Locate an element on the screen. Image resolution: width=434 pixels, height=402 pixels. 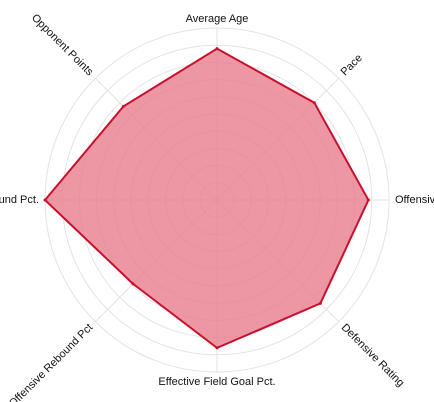
axis-label: Defensive Rebound Pct. is located at coordinates (19, 200).